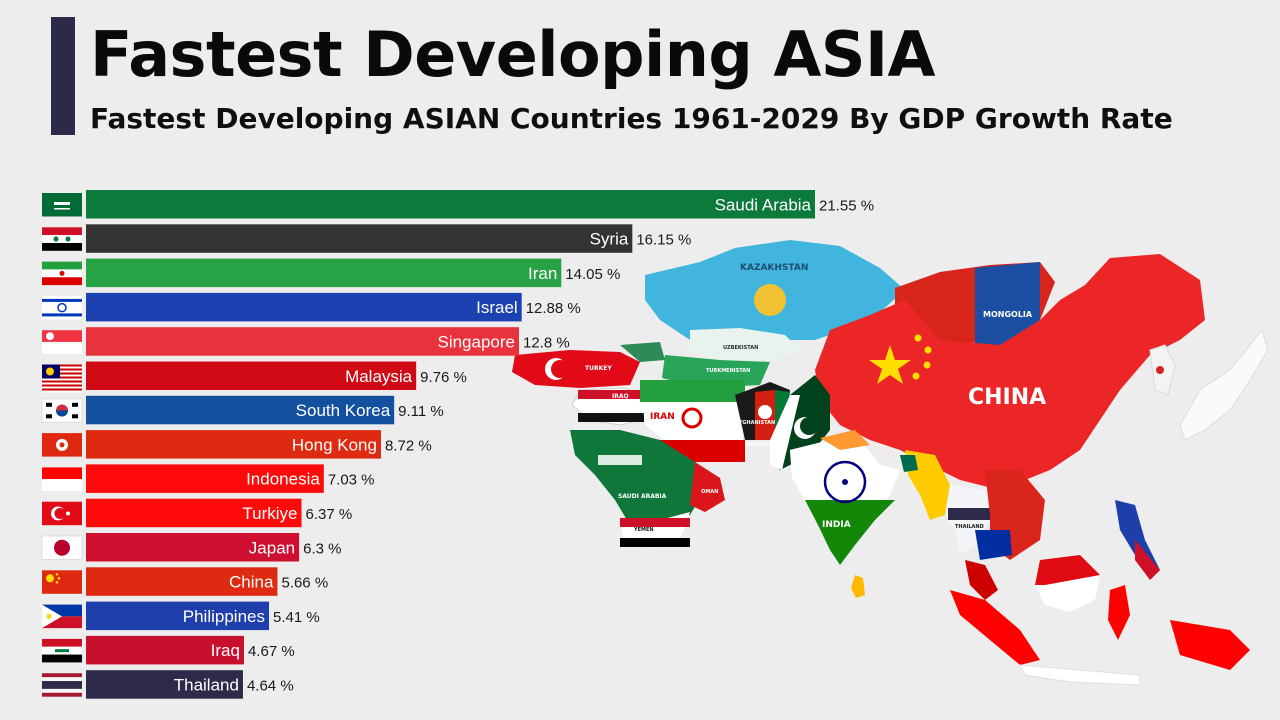 The height and width of the screenshot is (720, 1280). Describe the element at coordinates (206, 684) in the screenshot. I see `bar-label-thailand: Thailand` at that location.